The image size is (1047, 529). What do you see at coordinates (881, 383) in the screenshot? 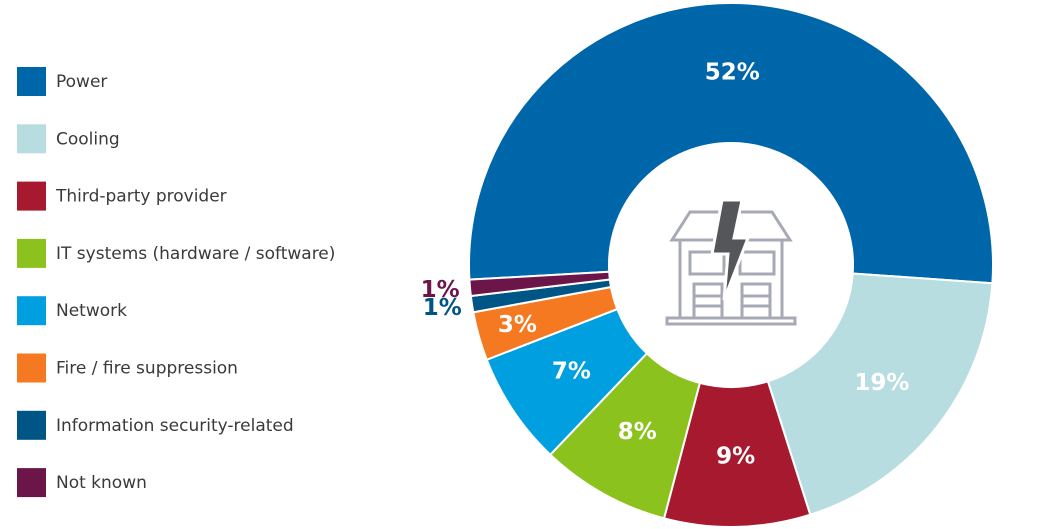
I see `value-label: 19%` at bounding box center [881, 383].